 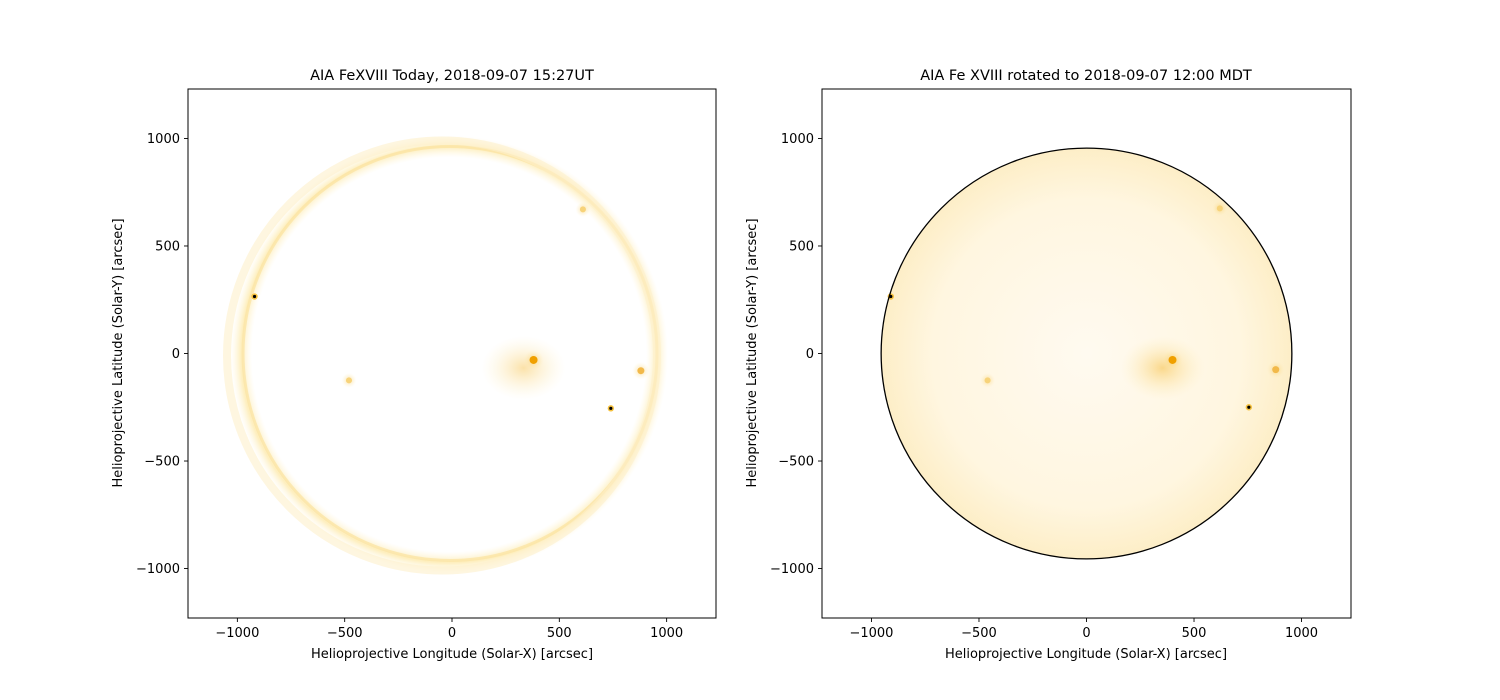 What do you see at coordinates (452, 76) in the screenshot?
I see `left-plot-title: AIA FeXVIII Today, 2018-09-07 15:27UT` at bounding box center [452, 76].